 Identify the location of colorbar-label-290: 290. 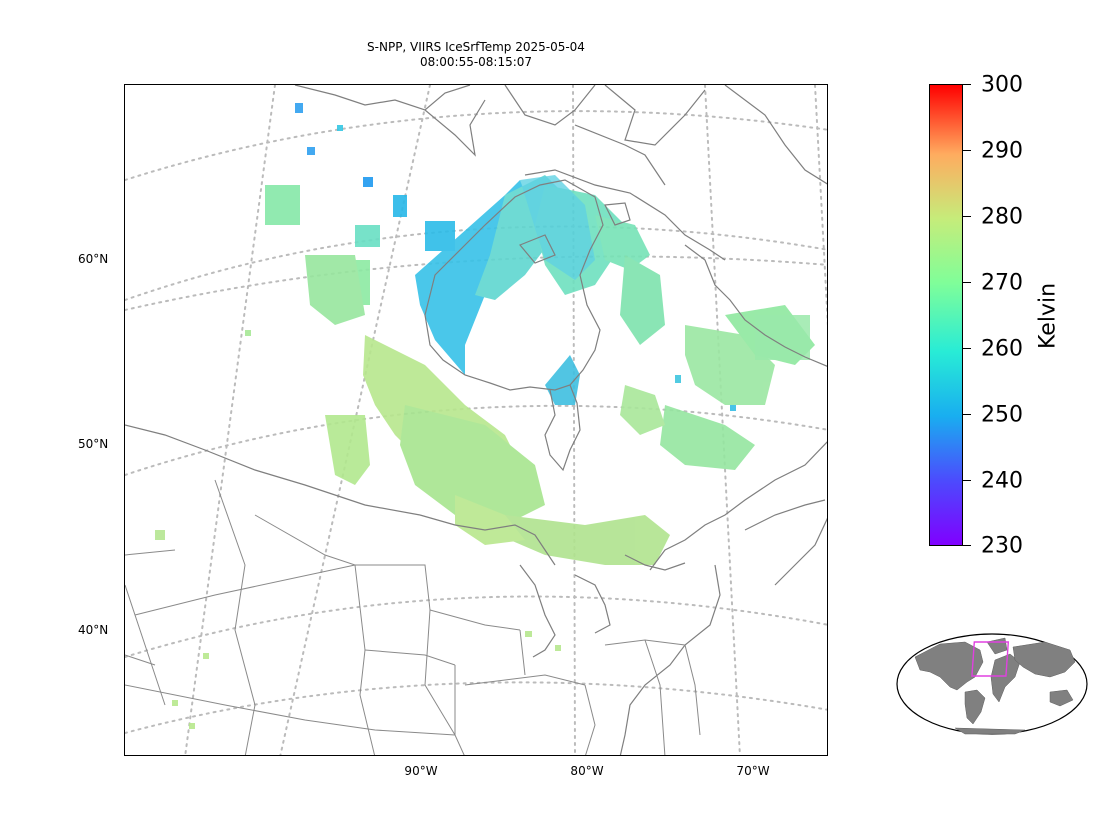
(1002, 151).